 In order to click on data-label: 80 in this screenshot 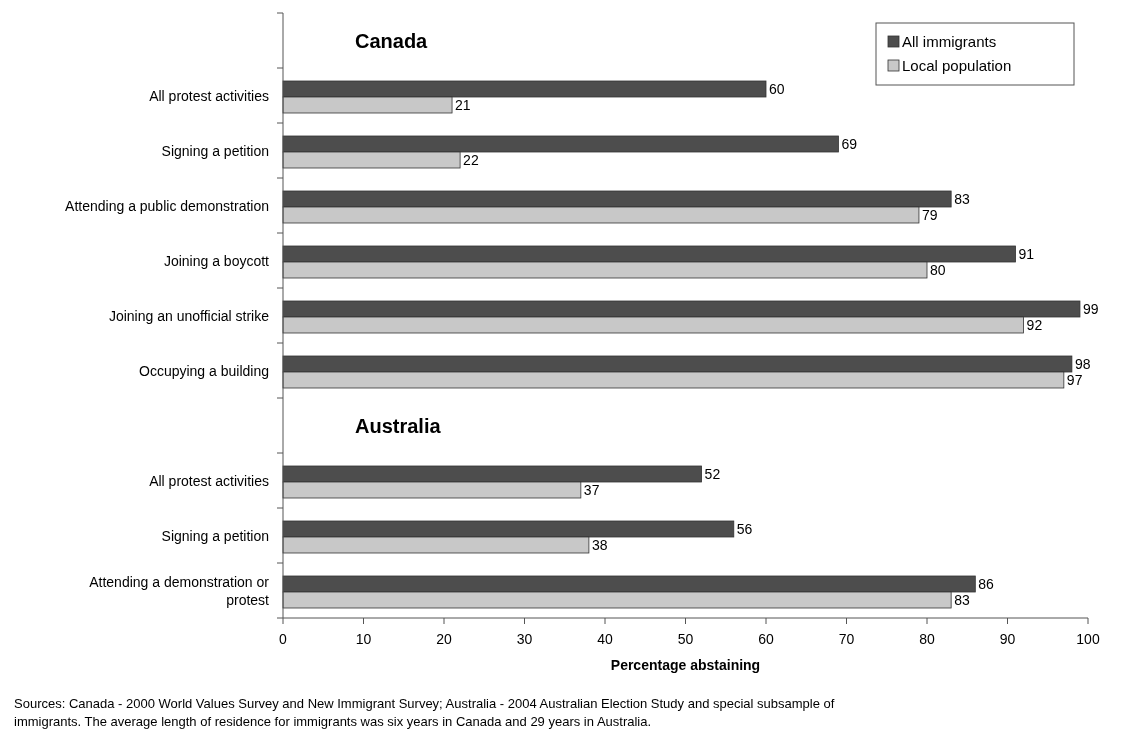, I will do `click(938, 270)`.